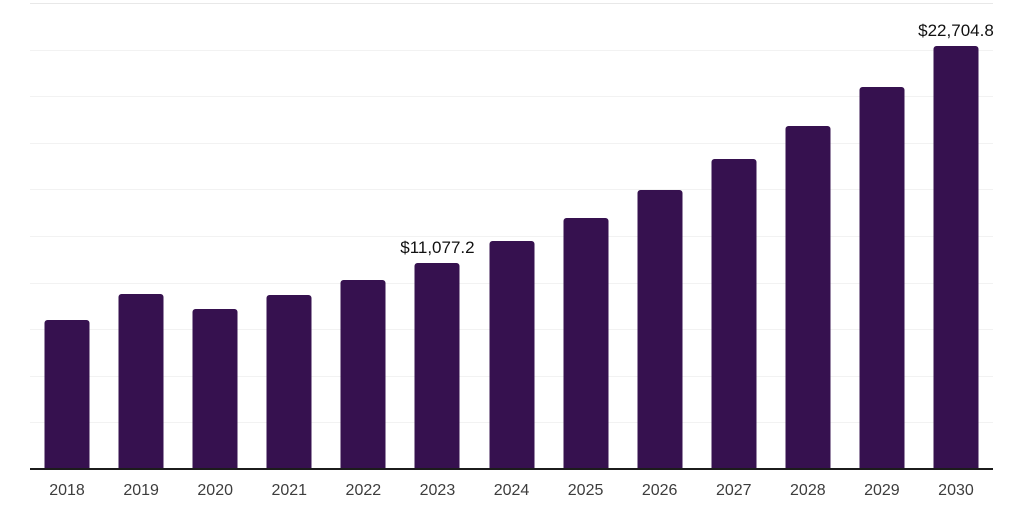 The width and height of the screenshot is (1024, 512). I want to click on x-tick-2018: 2018, so click(67, 490).